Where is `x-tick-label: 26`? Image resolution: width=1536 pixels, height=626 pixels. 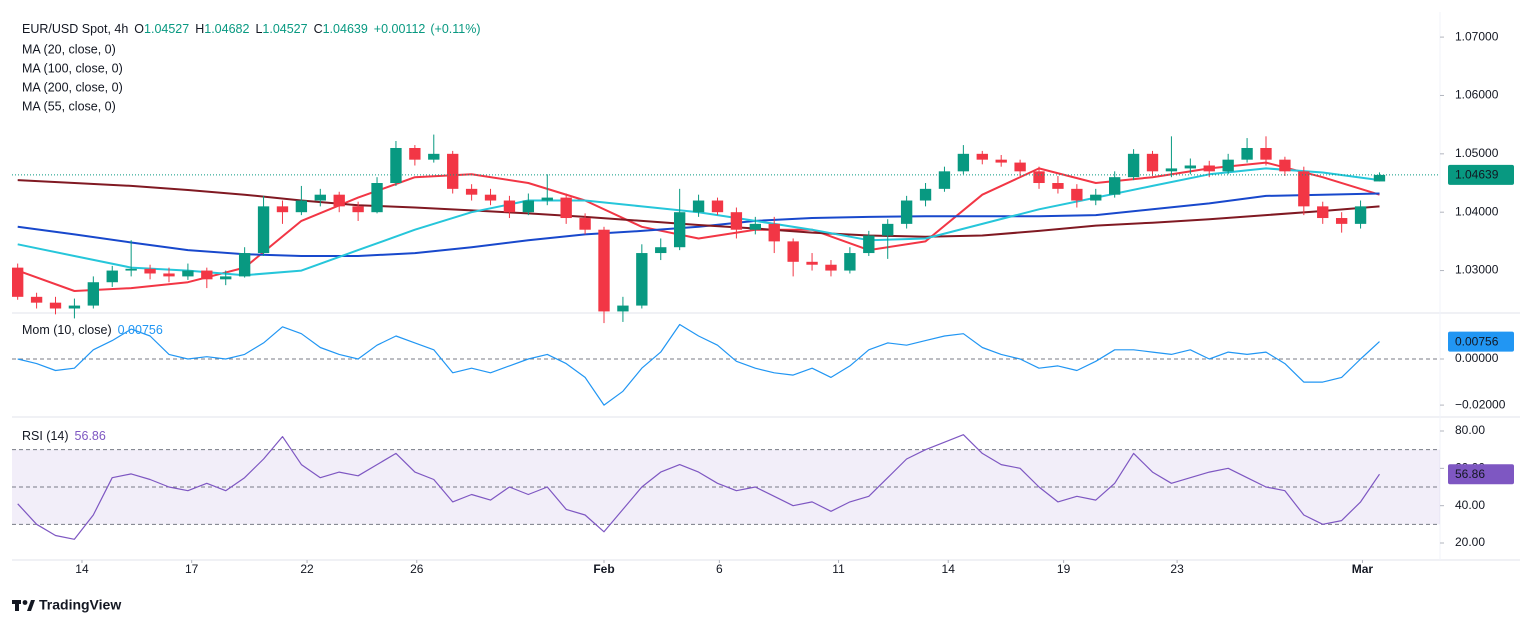 x-tick-label: 26 is located at coordinates (417, 569).